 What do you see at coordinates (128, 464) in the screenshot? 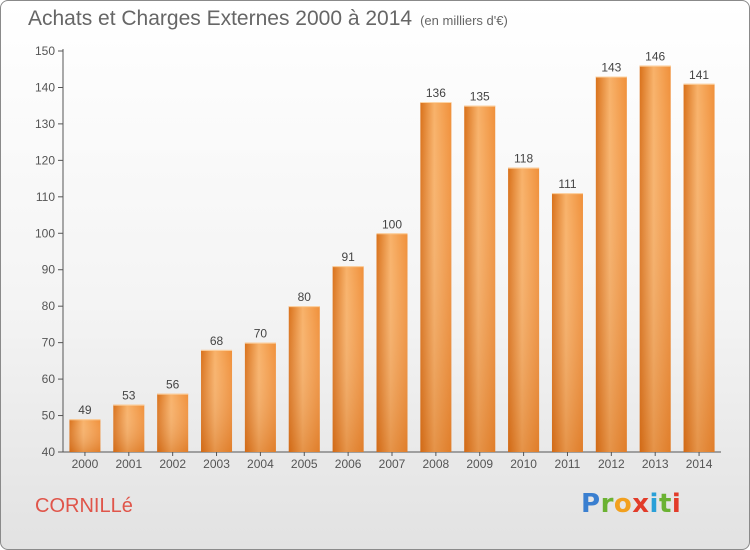
I see `x-tick-label: 2001` at bounding box center [128, 464].